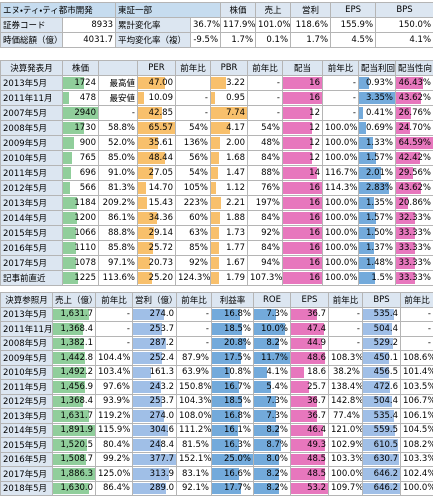 The image size is (433, 500). What do you see at coordinates (156, 128) in the screenshot?
I see `cell: 65.57` at bounding box center [156, 128].